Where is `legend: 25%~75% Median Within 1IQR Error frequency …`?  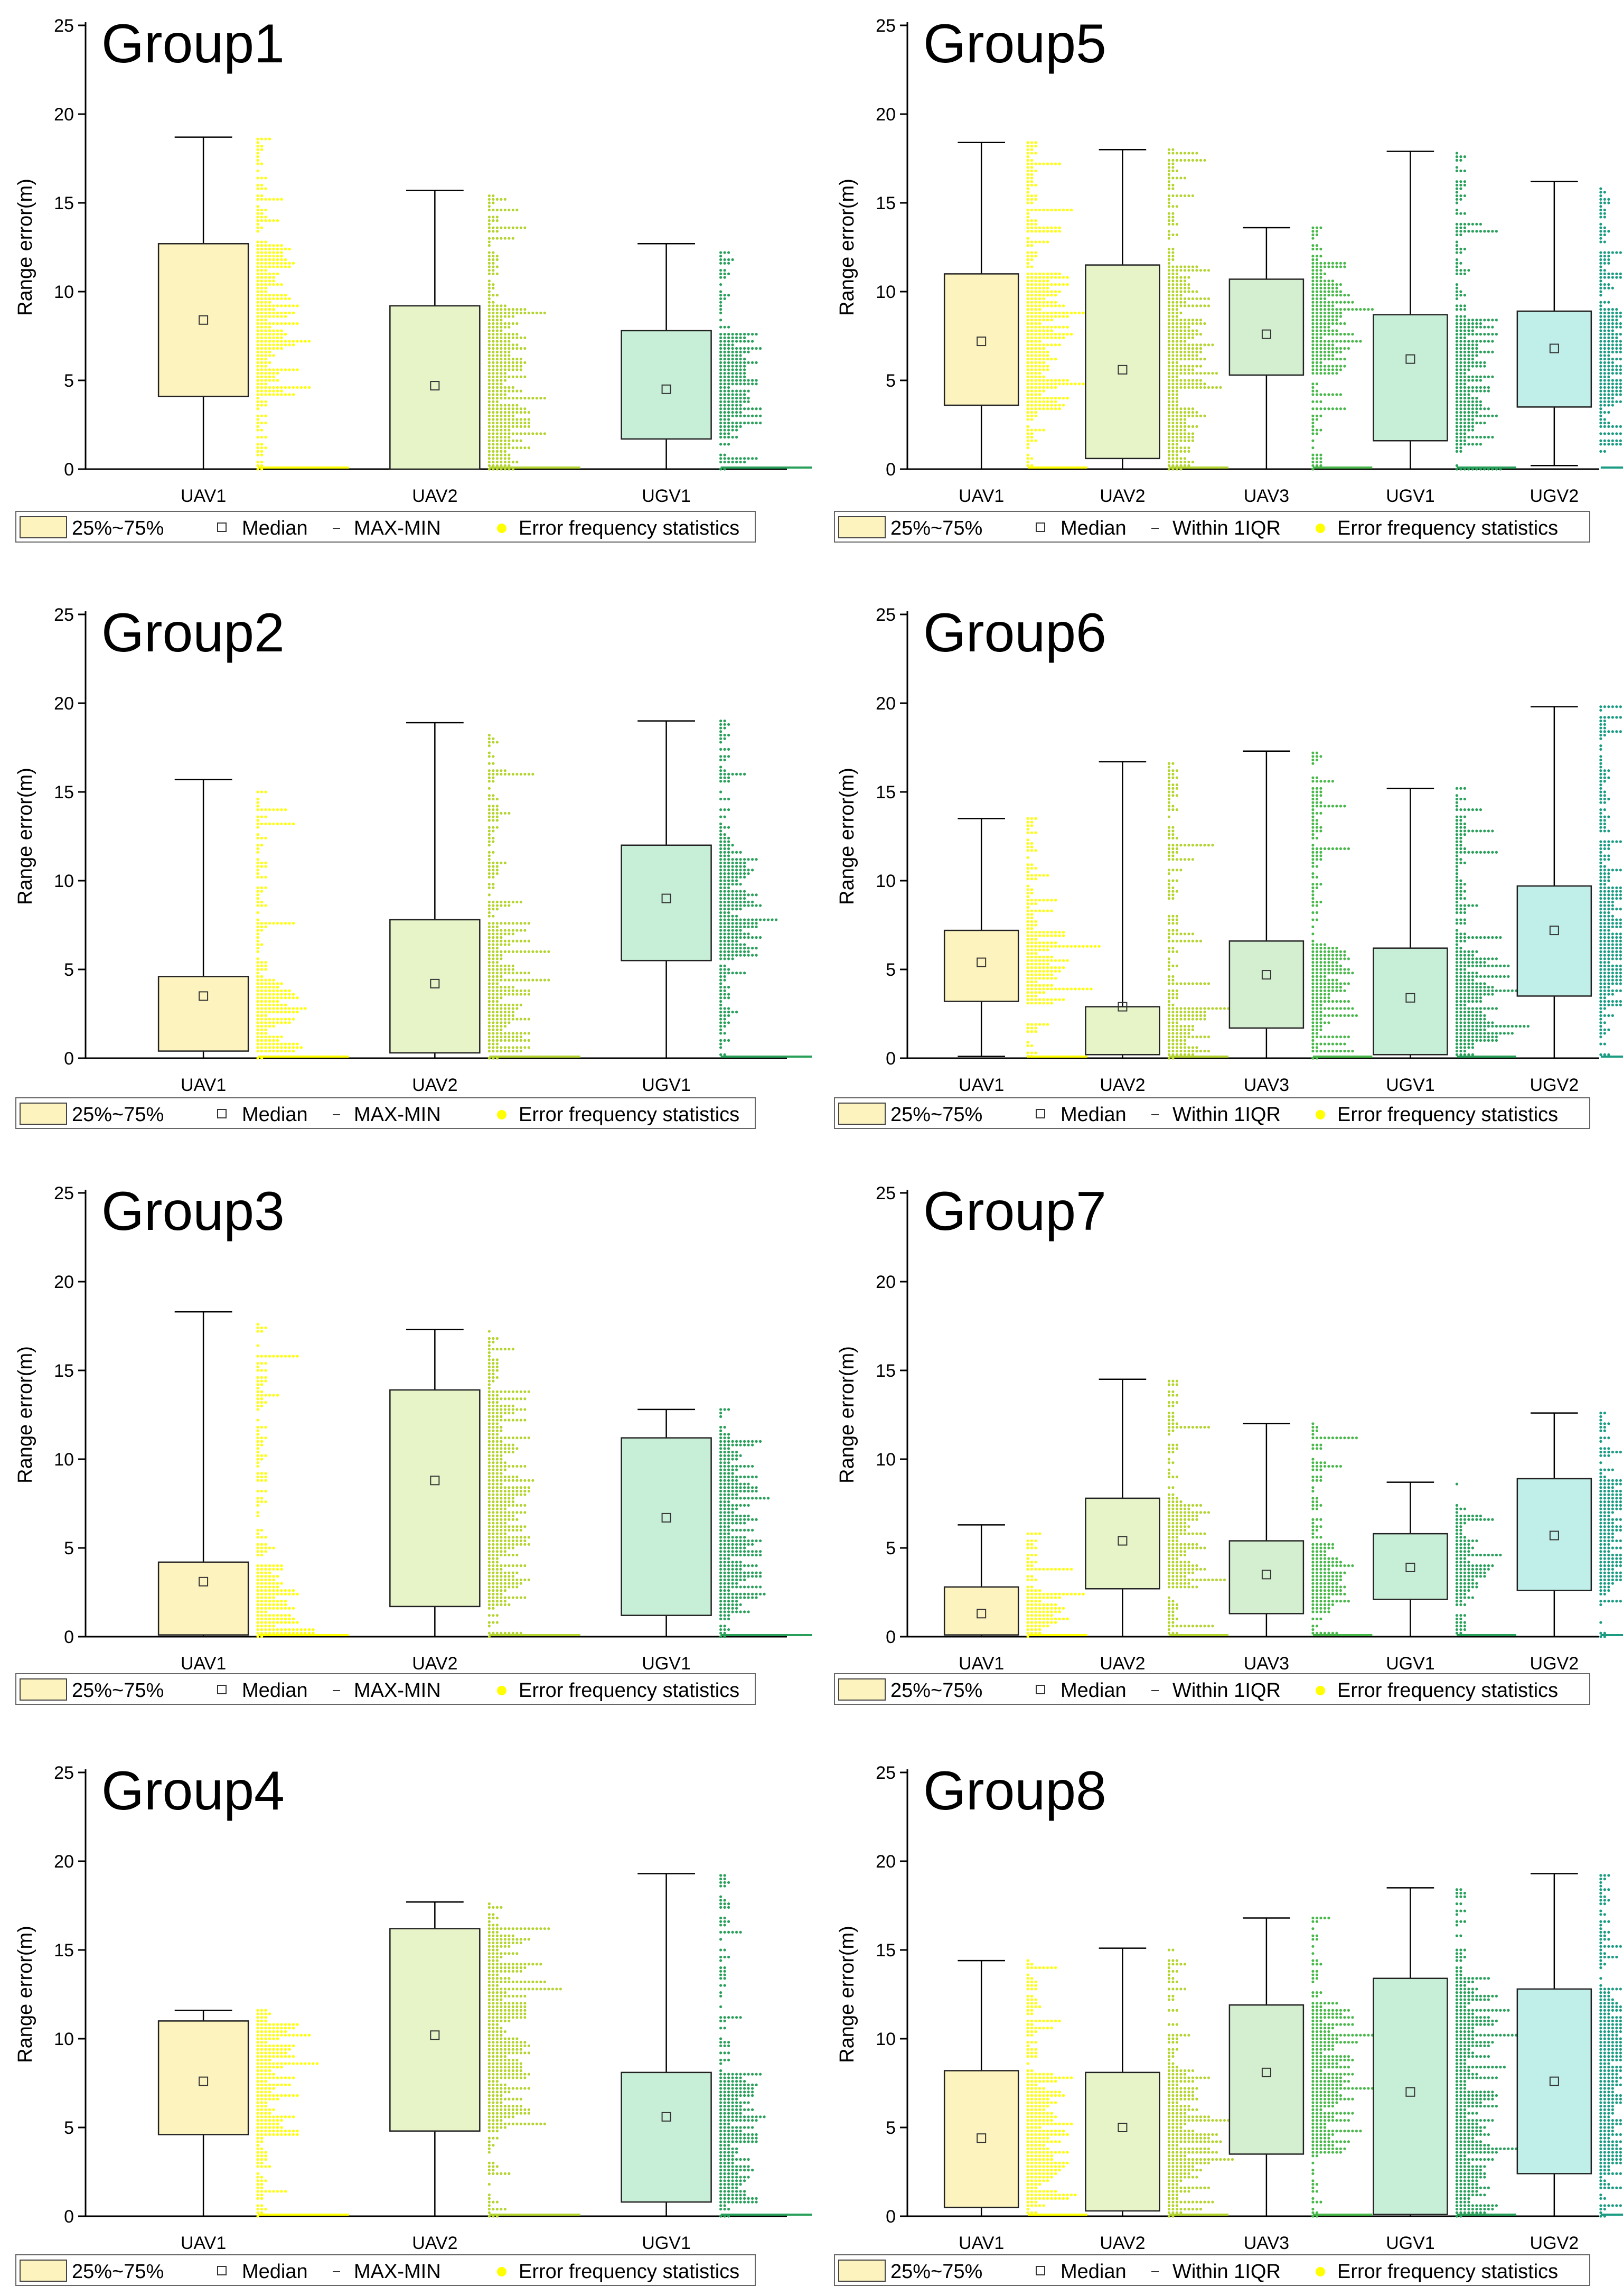
legend: 25%~75% Median Within 1IQR Error frequency … is located at coordinates (1212, 527).